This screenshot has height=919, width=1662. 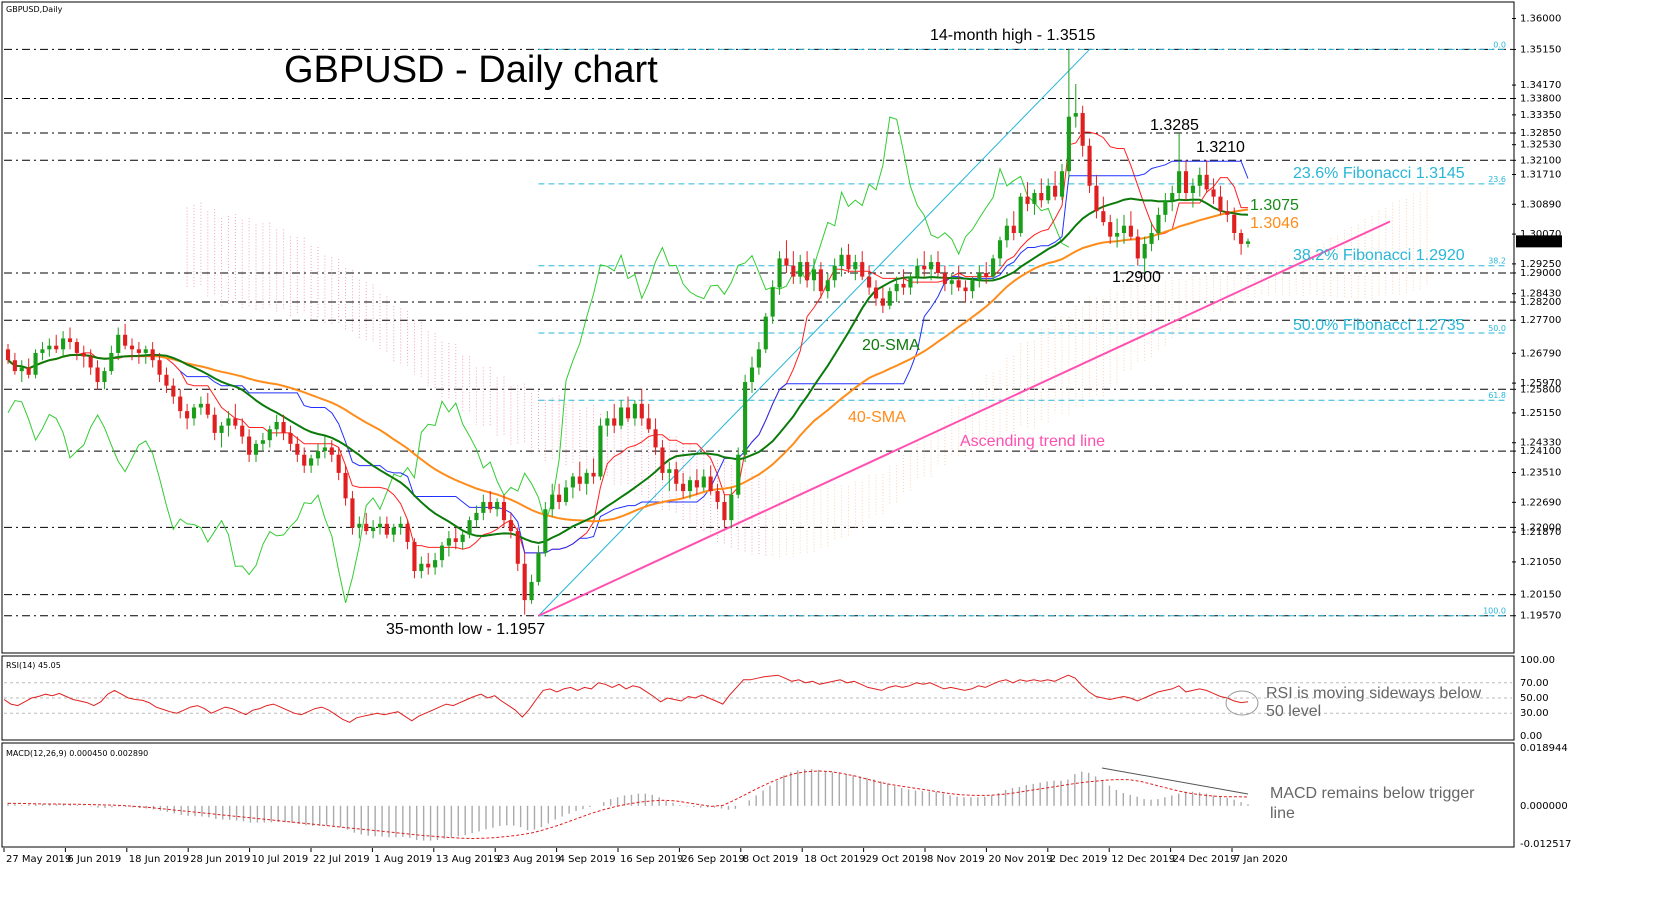 What do you see at coordinates (1379, 173) in the screenshot?
I see `fib-label-23-6: 23.6% Fibonacci 1.3145` at bounding box center [1379, 173].